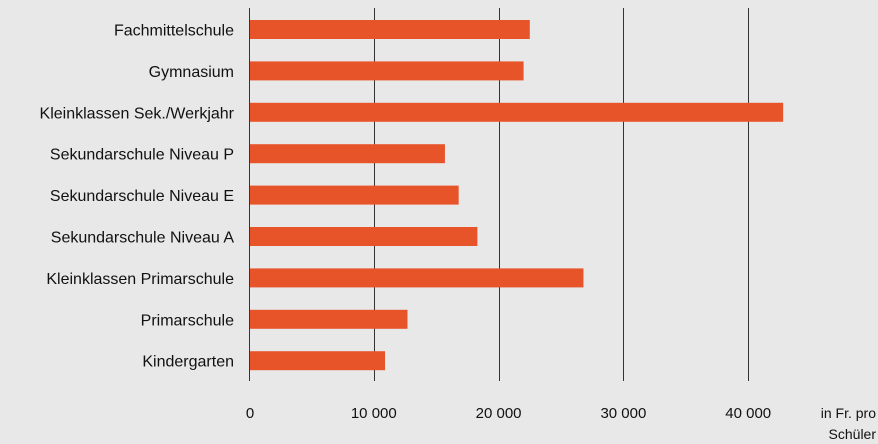  I want to click on x-axis-unit-line-2: Schüler, so click(853, 434).